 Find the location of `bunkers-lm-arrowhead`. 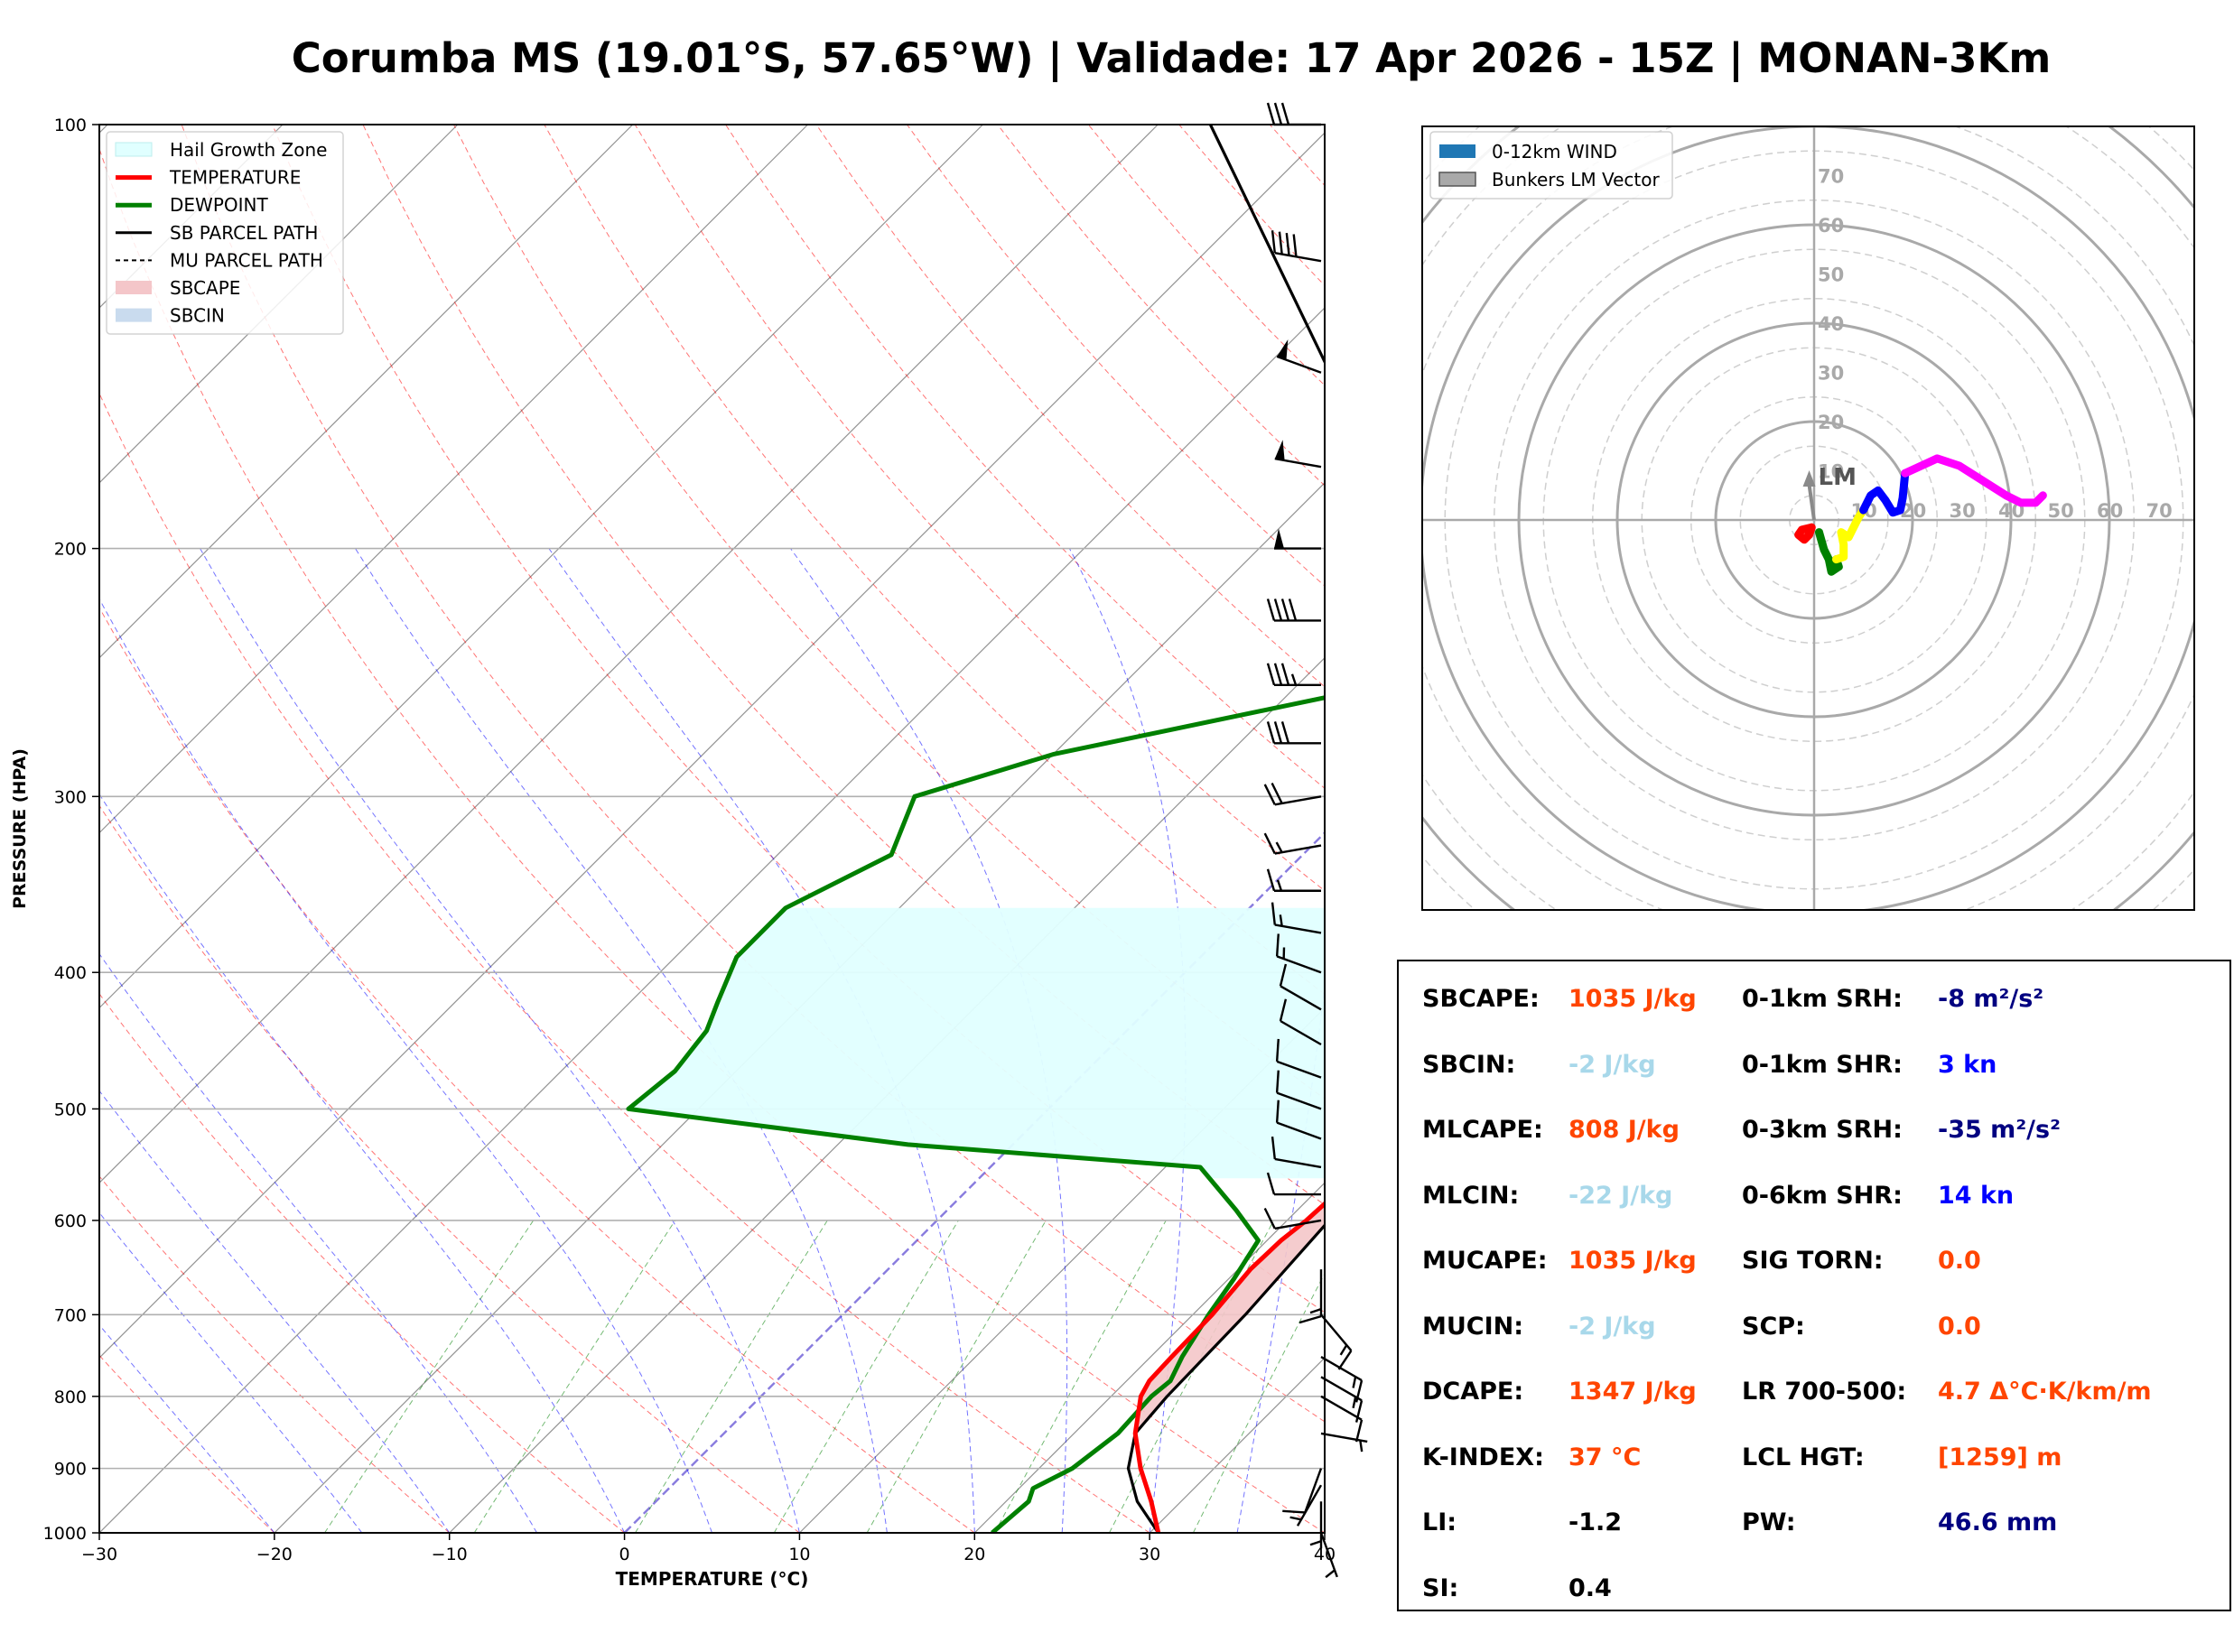

bunkers-lm-arrowhead is located at coordinates (1809, 478).